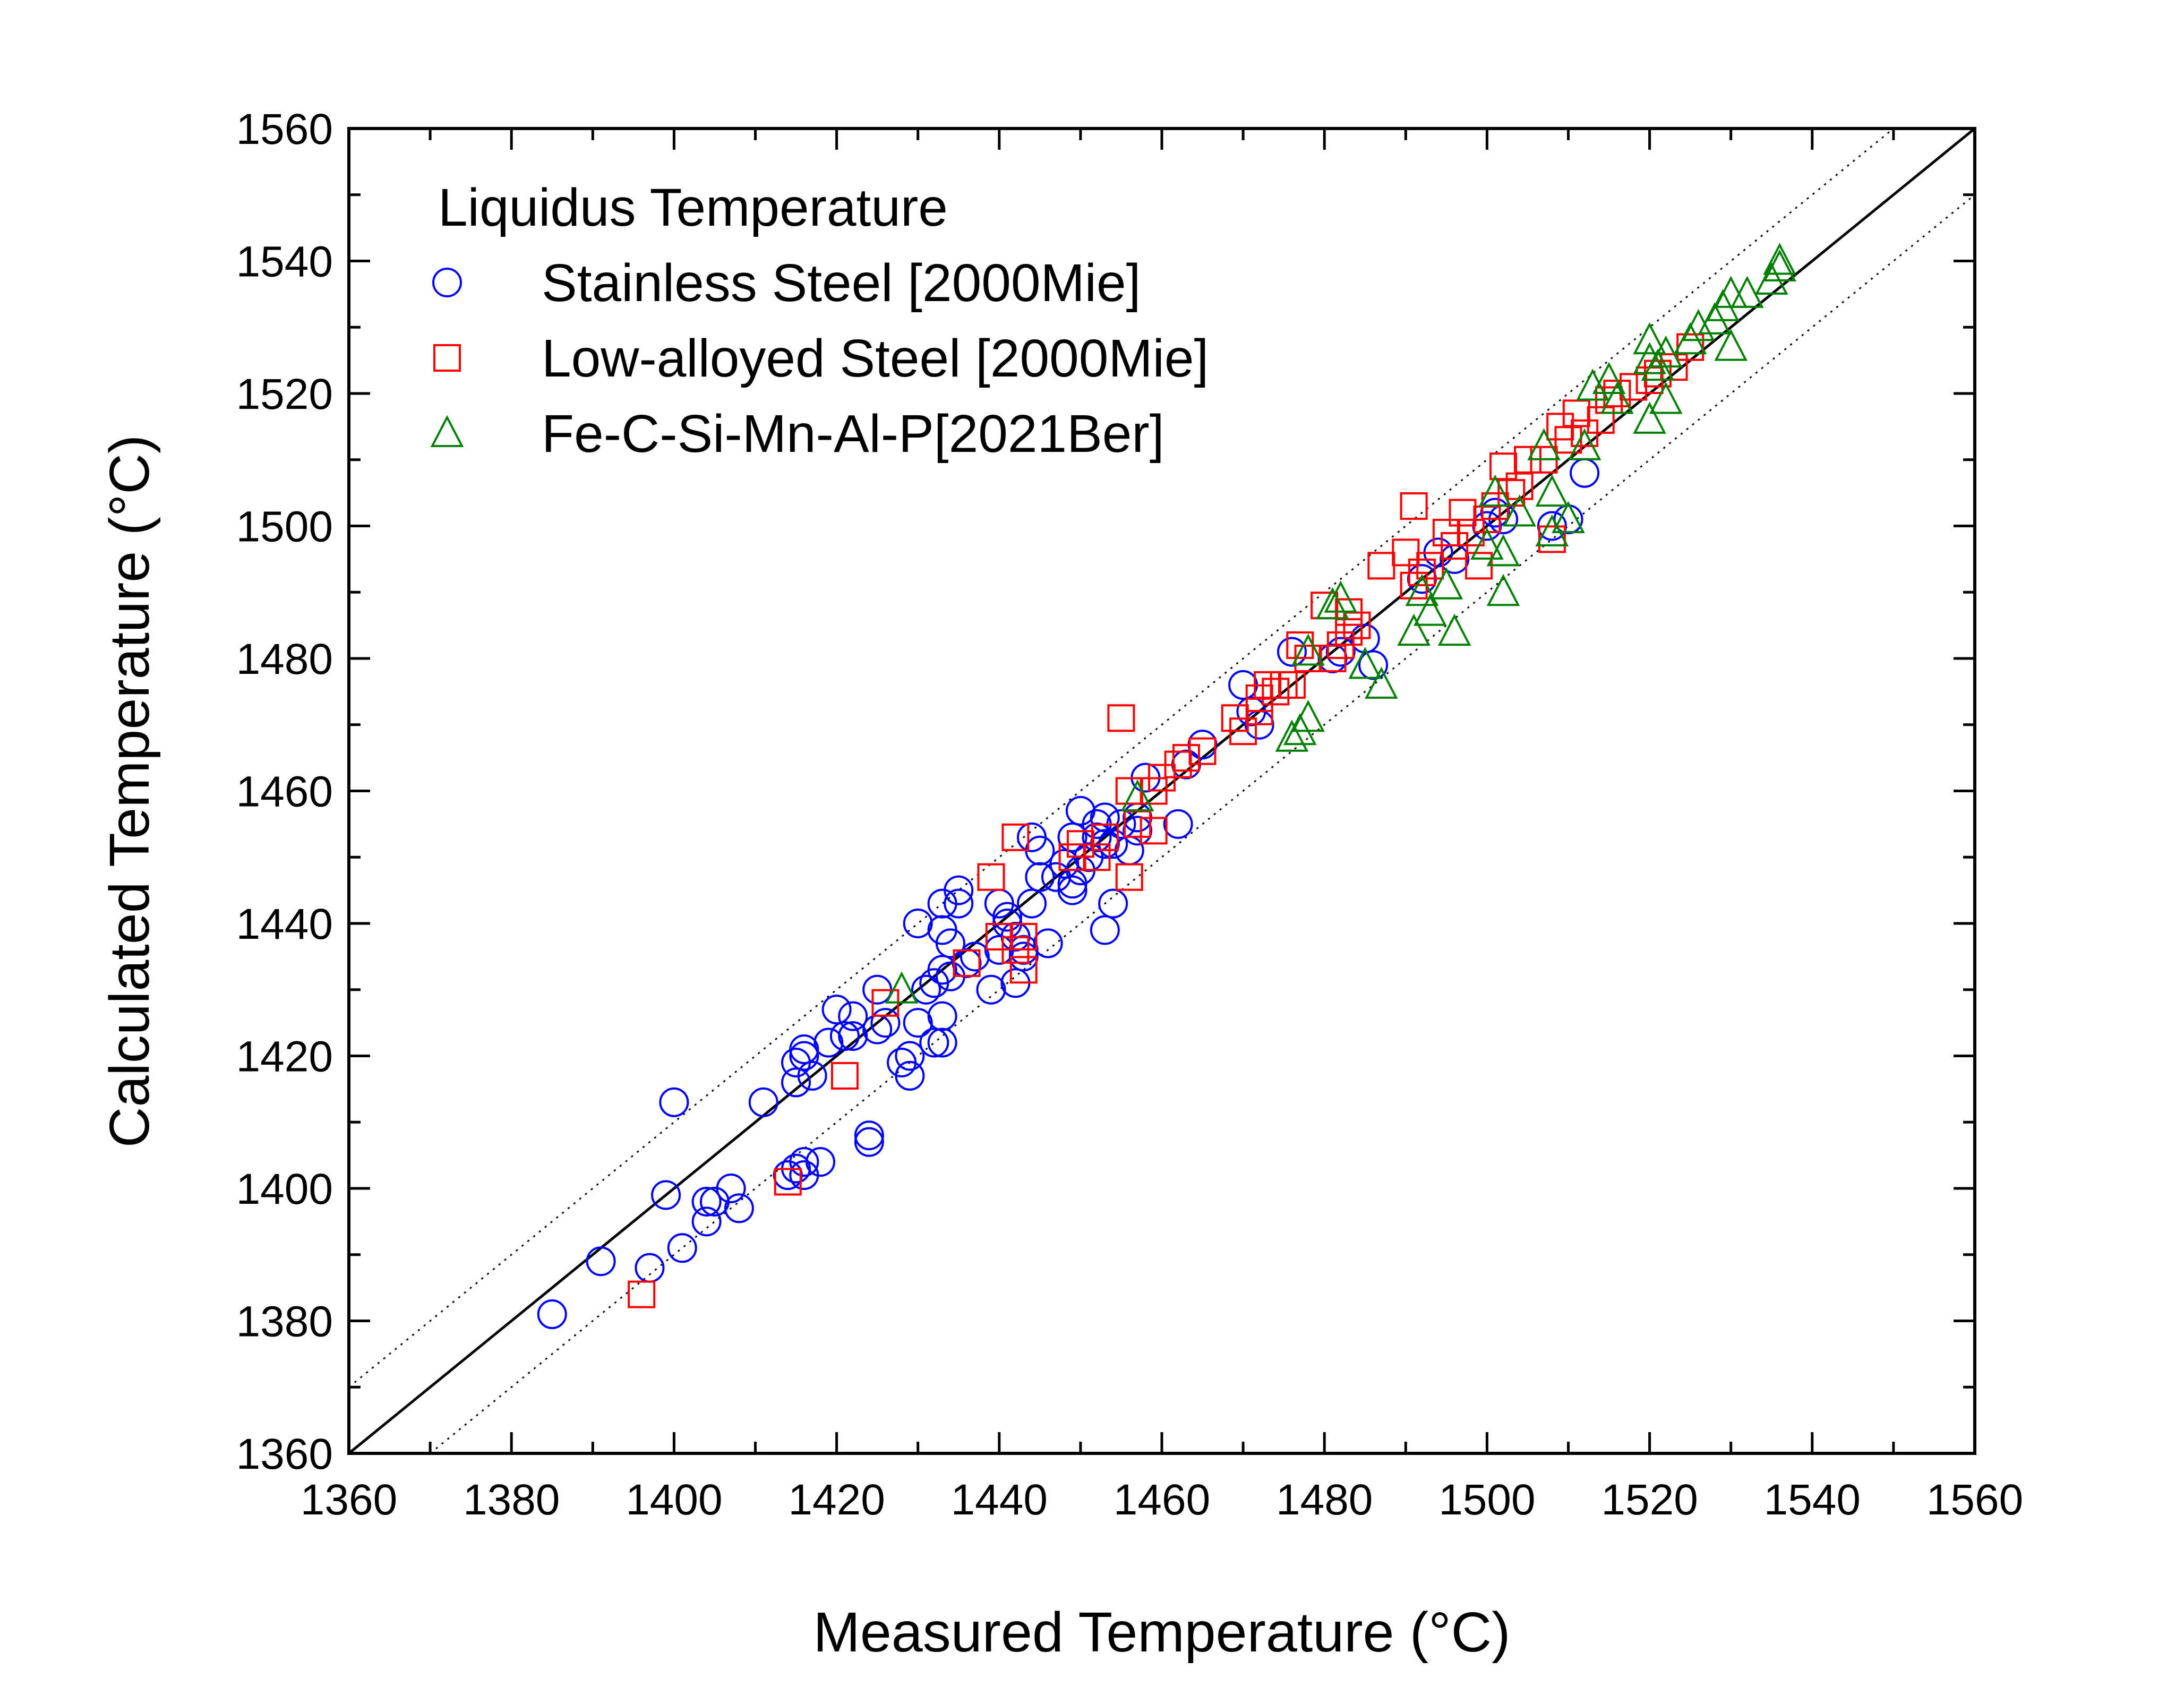 The height and width of the screenshot is (1704, 2184). What do you see at coordinates (349, 1500) in the screenshot?
I see `x-tick-label: 1360` at bounding box center [349, 1500].